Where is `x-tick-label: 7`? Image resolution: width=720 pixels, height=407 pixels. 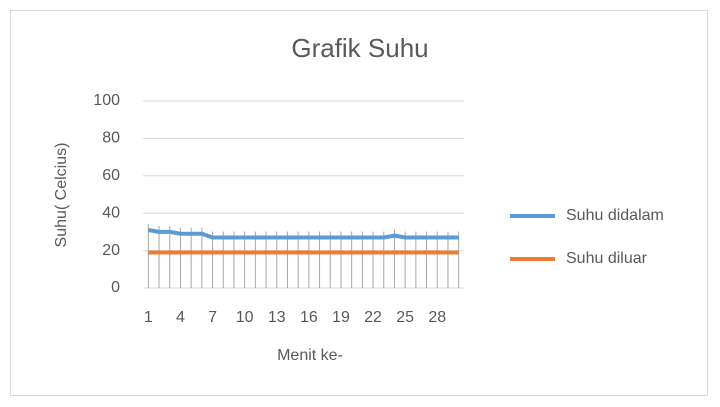
x-tick-label: 7 is located at coordinates (212, 317).